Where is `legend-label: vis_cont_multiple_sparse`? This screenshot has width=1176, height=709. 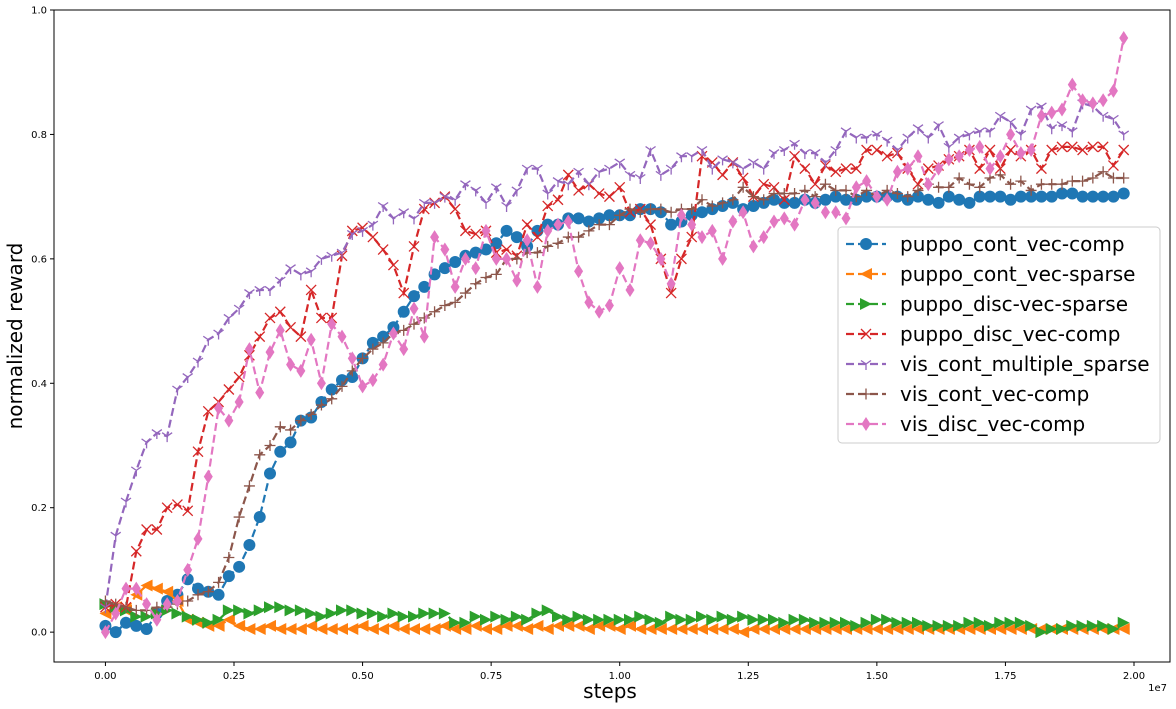
legend-label: vis_cont_multiple_sparse is located at coordinates (1025, 364).